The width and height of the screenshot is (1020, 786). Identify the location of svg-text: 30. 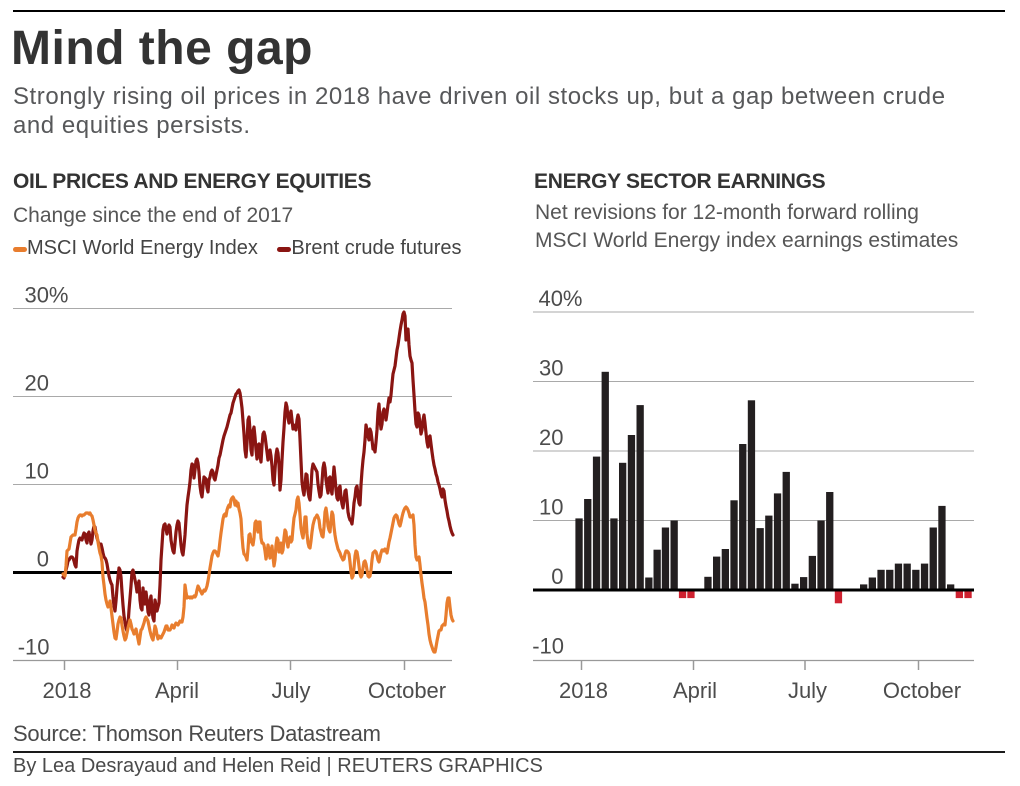
(551, 368).